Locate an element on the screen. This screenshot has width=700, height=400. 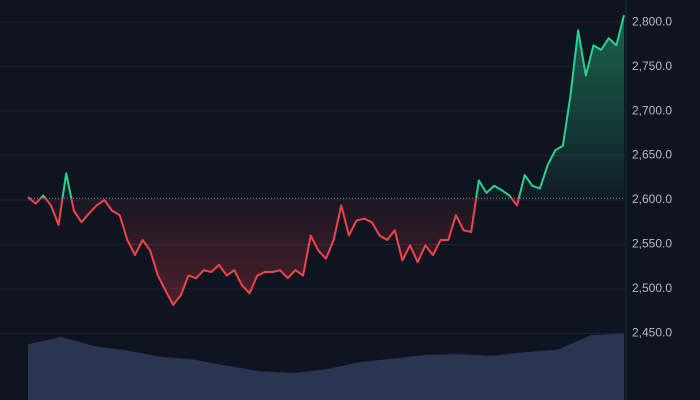
y-tick-label: 2,500.0 is located at coordinates (652, 288).